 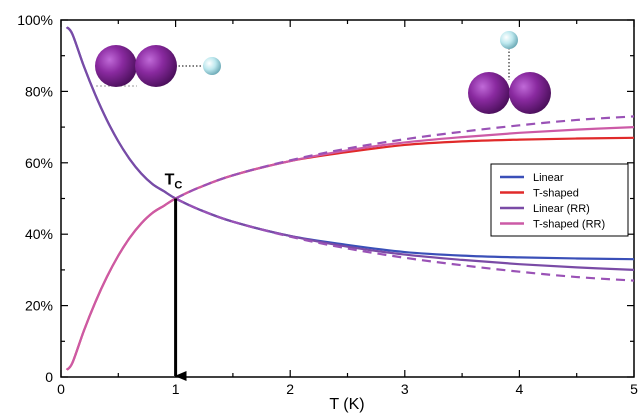 I want to click on legend-label: Linear, so click(x=548, y=178).